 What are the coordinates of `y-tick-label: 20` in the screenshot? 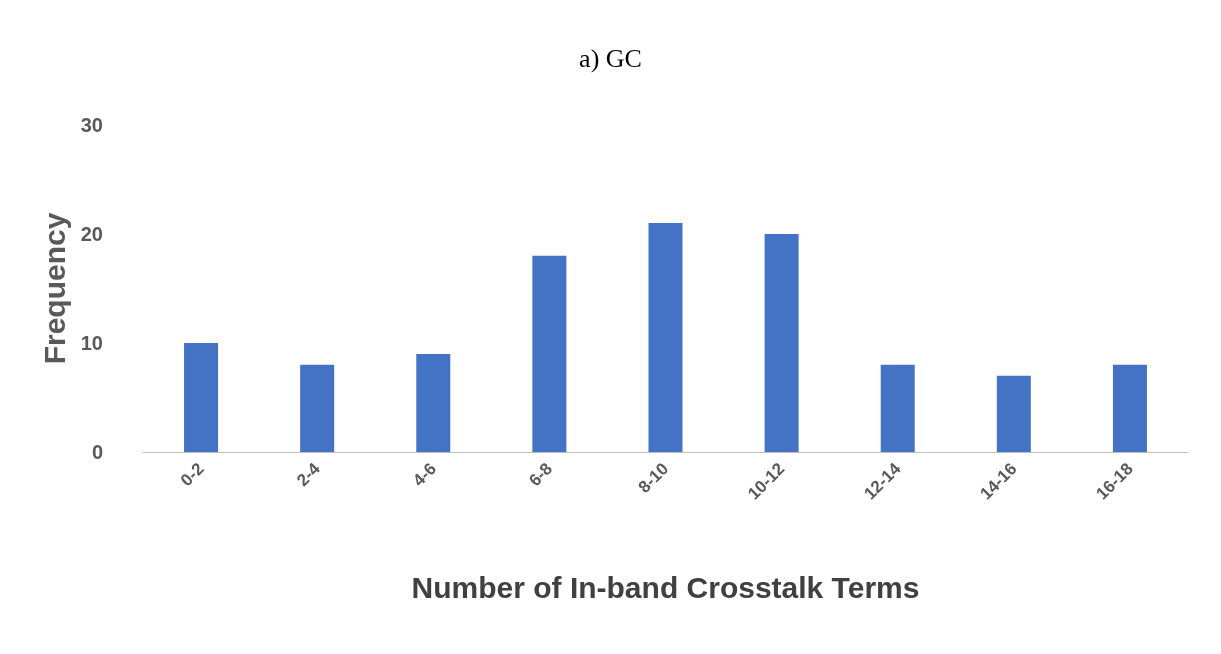 It's located at (91, 234).